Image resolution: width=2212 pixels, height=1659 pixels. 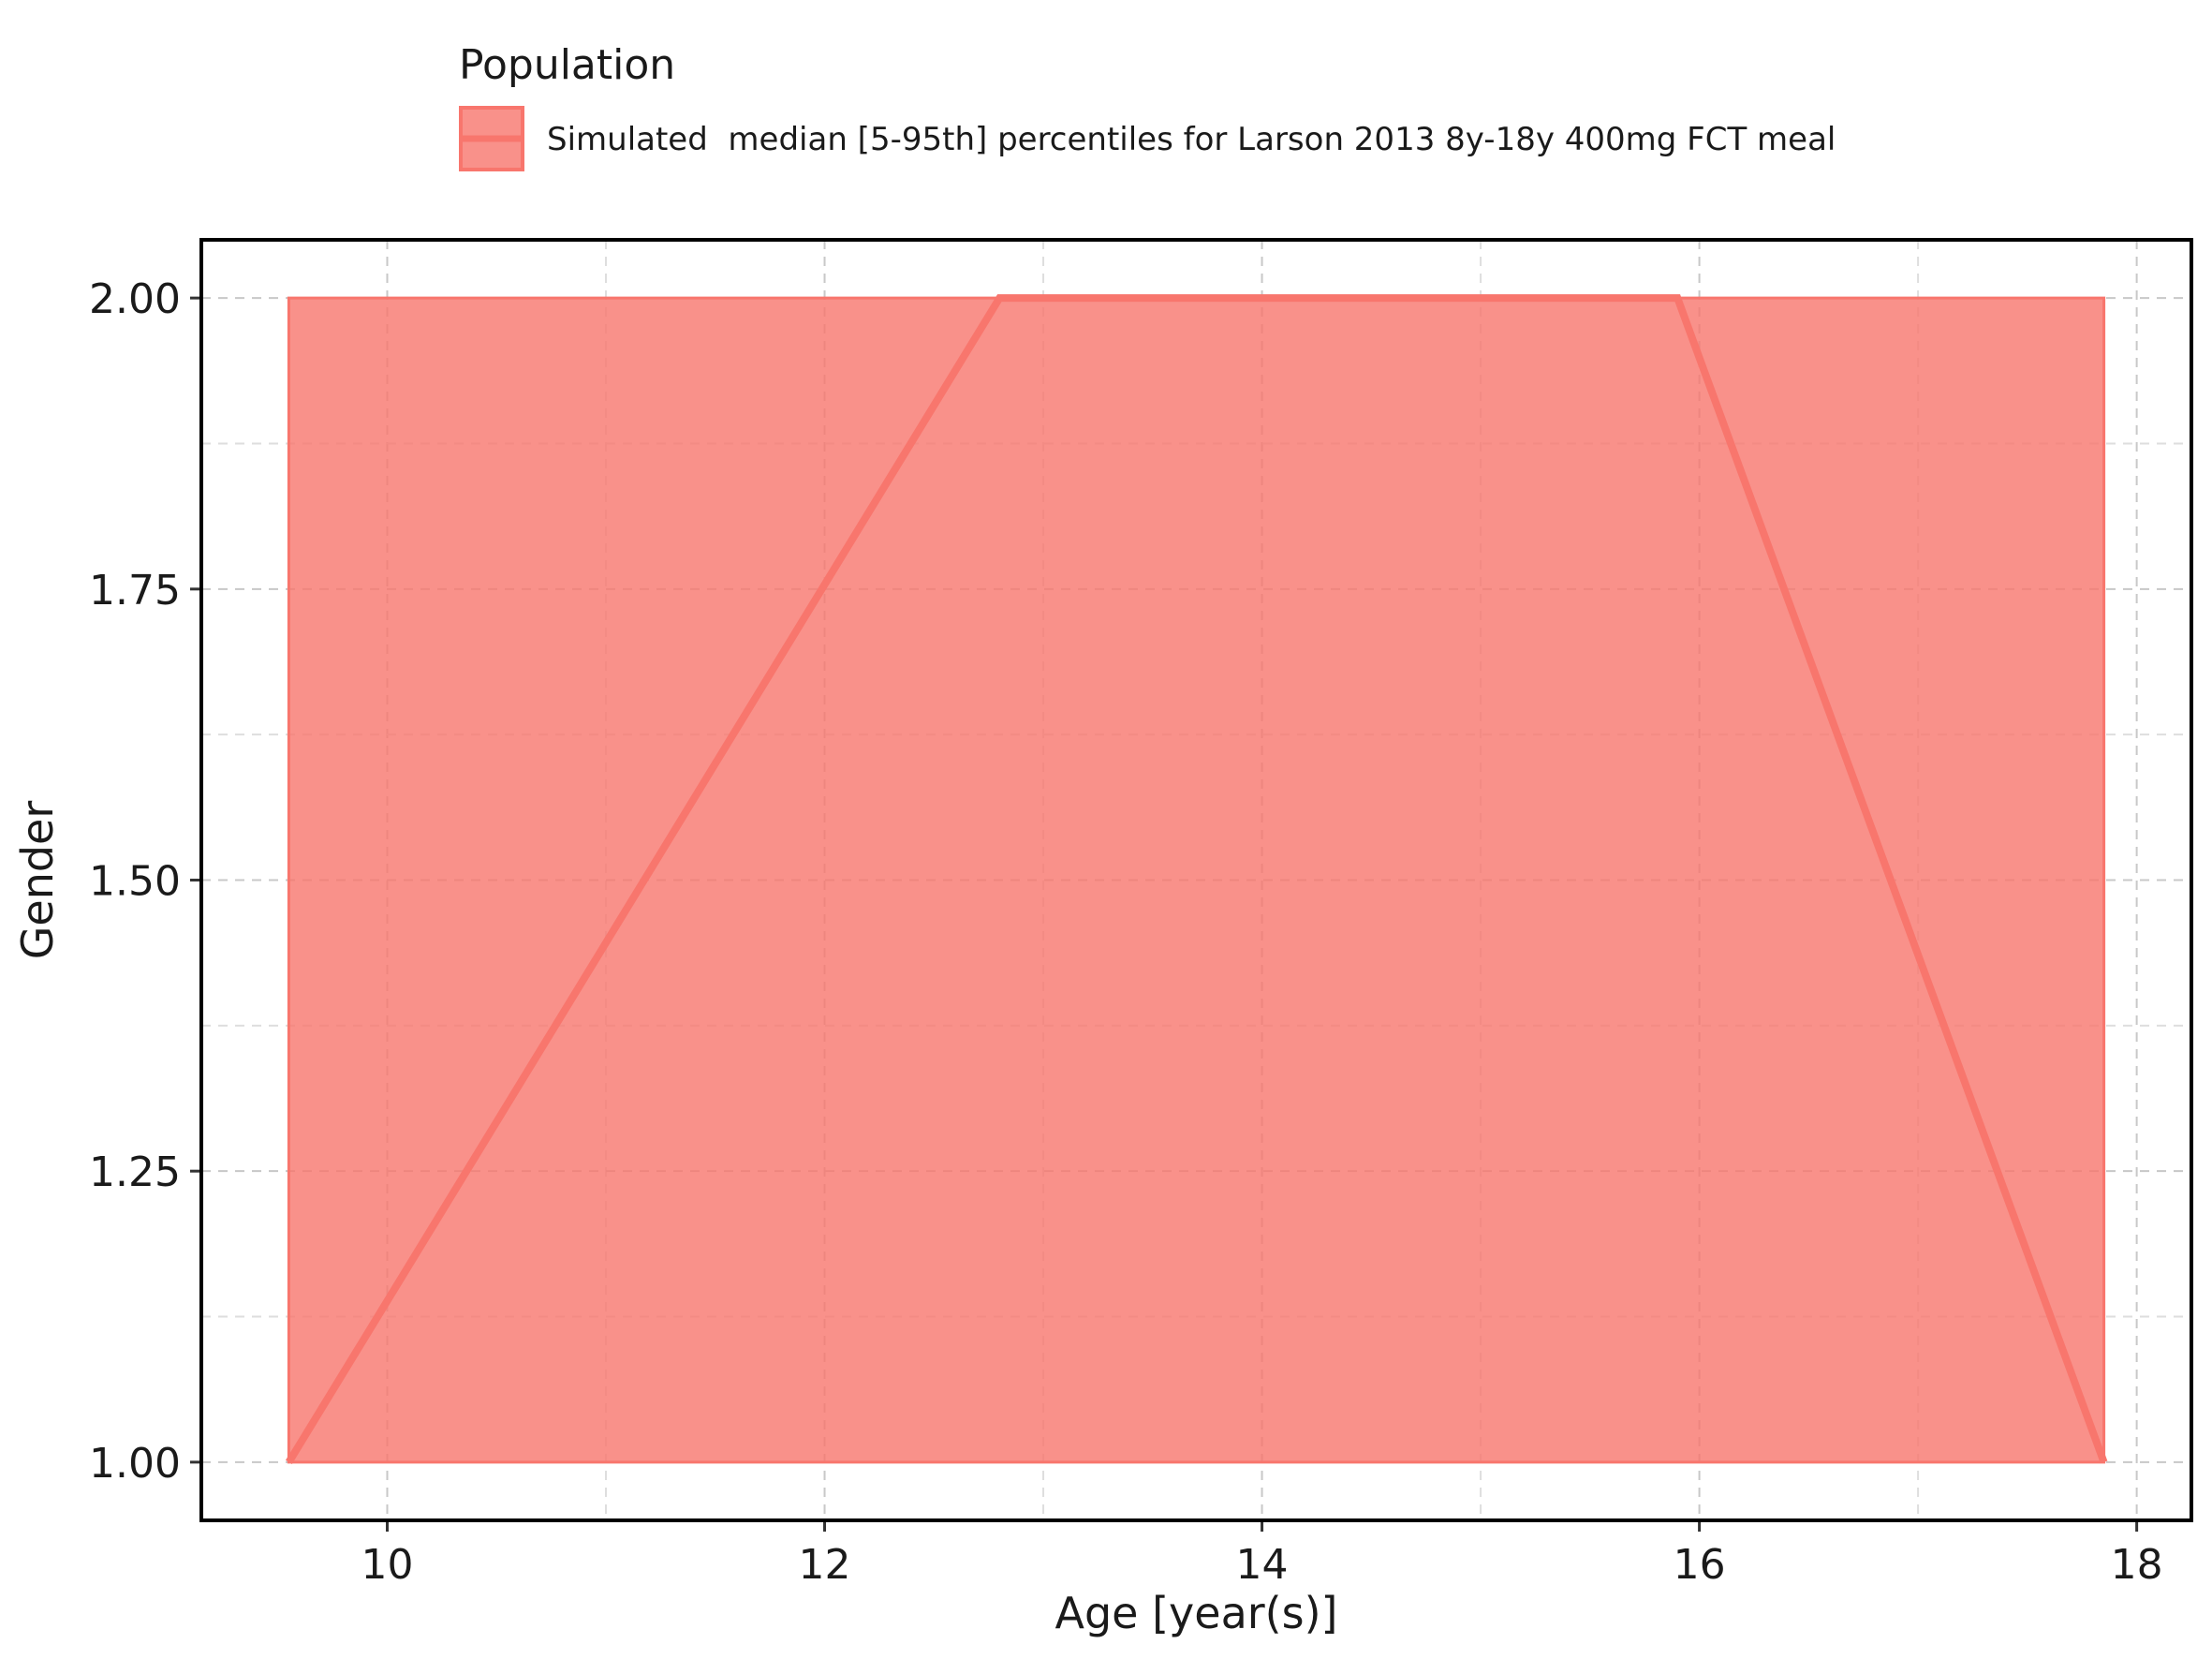 I want to click on x-tick-label: 16, so click(x=1700, y=1565).